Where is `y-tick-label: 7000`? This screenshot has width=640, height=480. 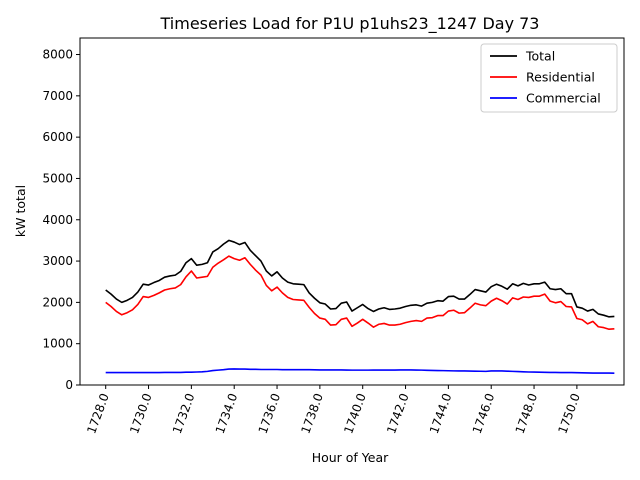
y-tick-label: 7000 is located at coordinates (57, 96).